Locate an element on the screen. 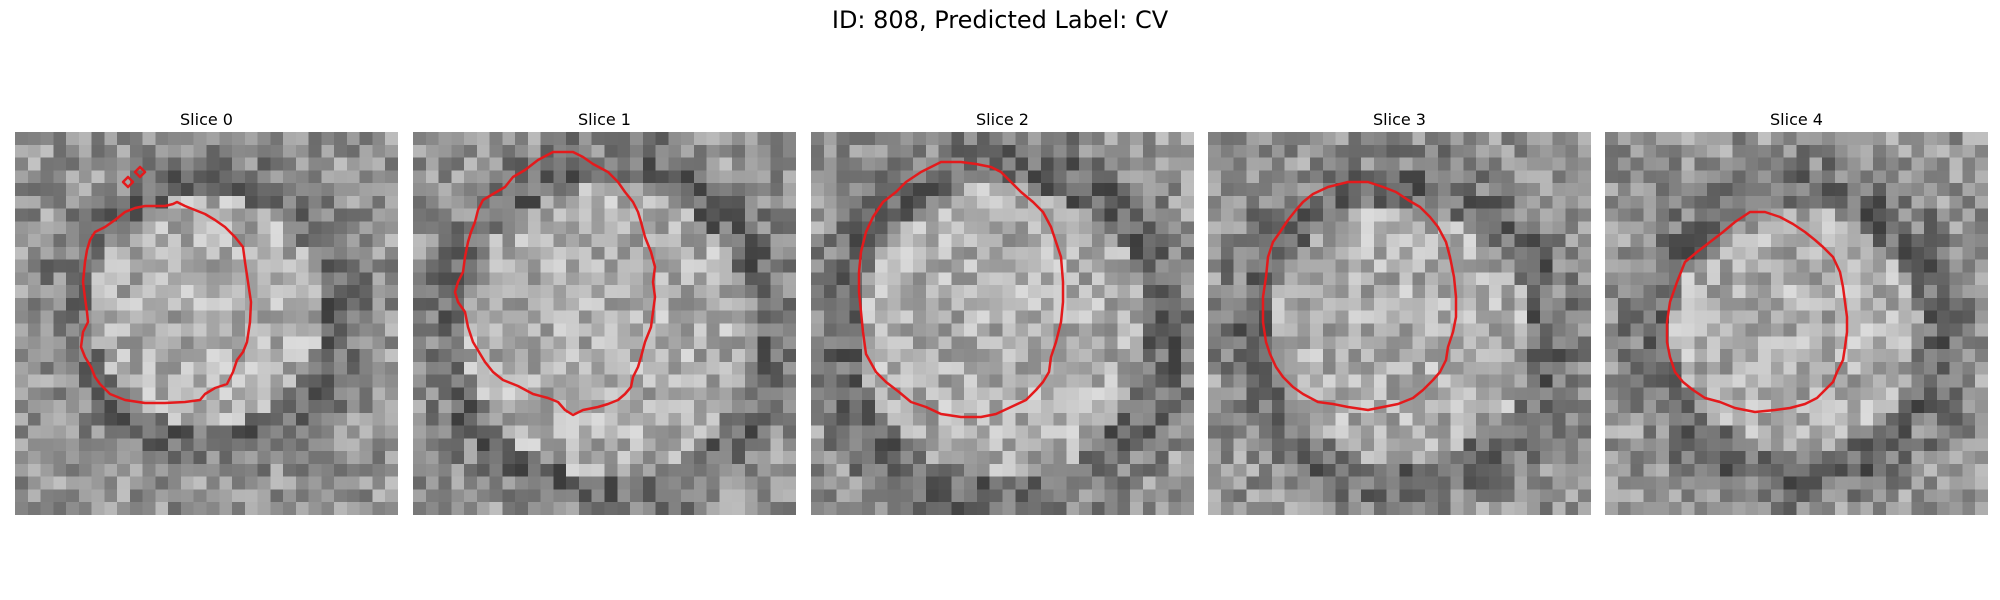  slice-panel-3: Slice 3 is located at coordinates (1399, 311).